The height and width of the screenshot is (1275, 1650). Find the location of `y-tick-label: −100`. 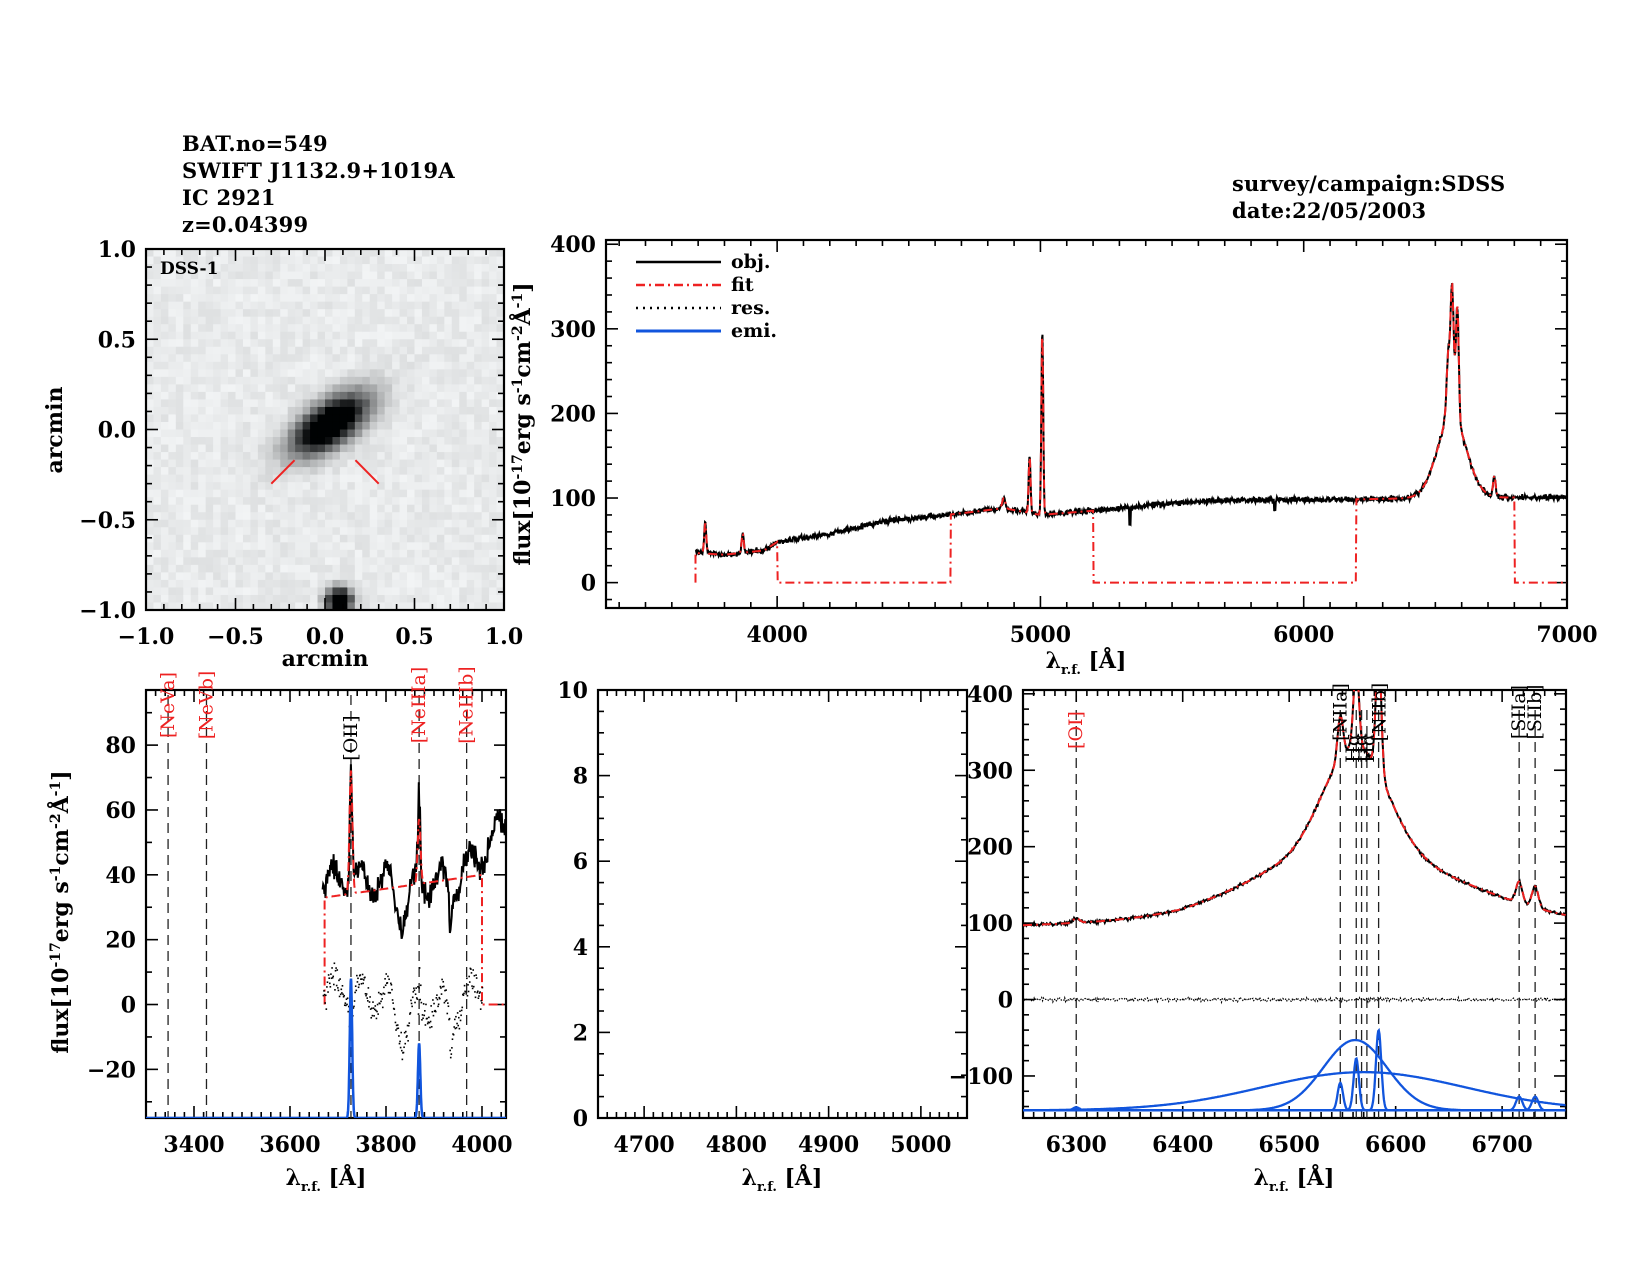

y-tick-label: −100 is located at coordinates (981, 1077).